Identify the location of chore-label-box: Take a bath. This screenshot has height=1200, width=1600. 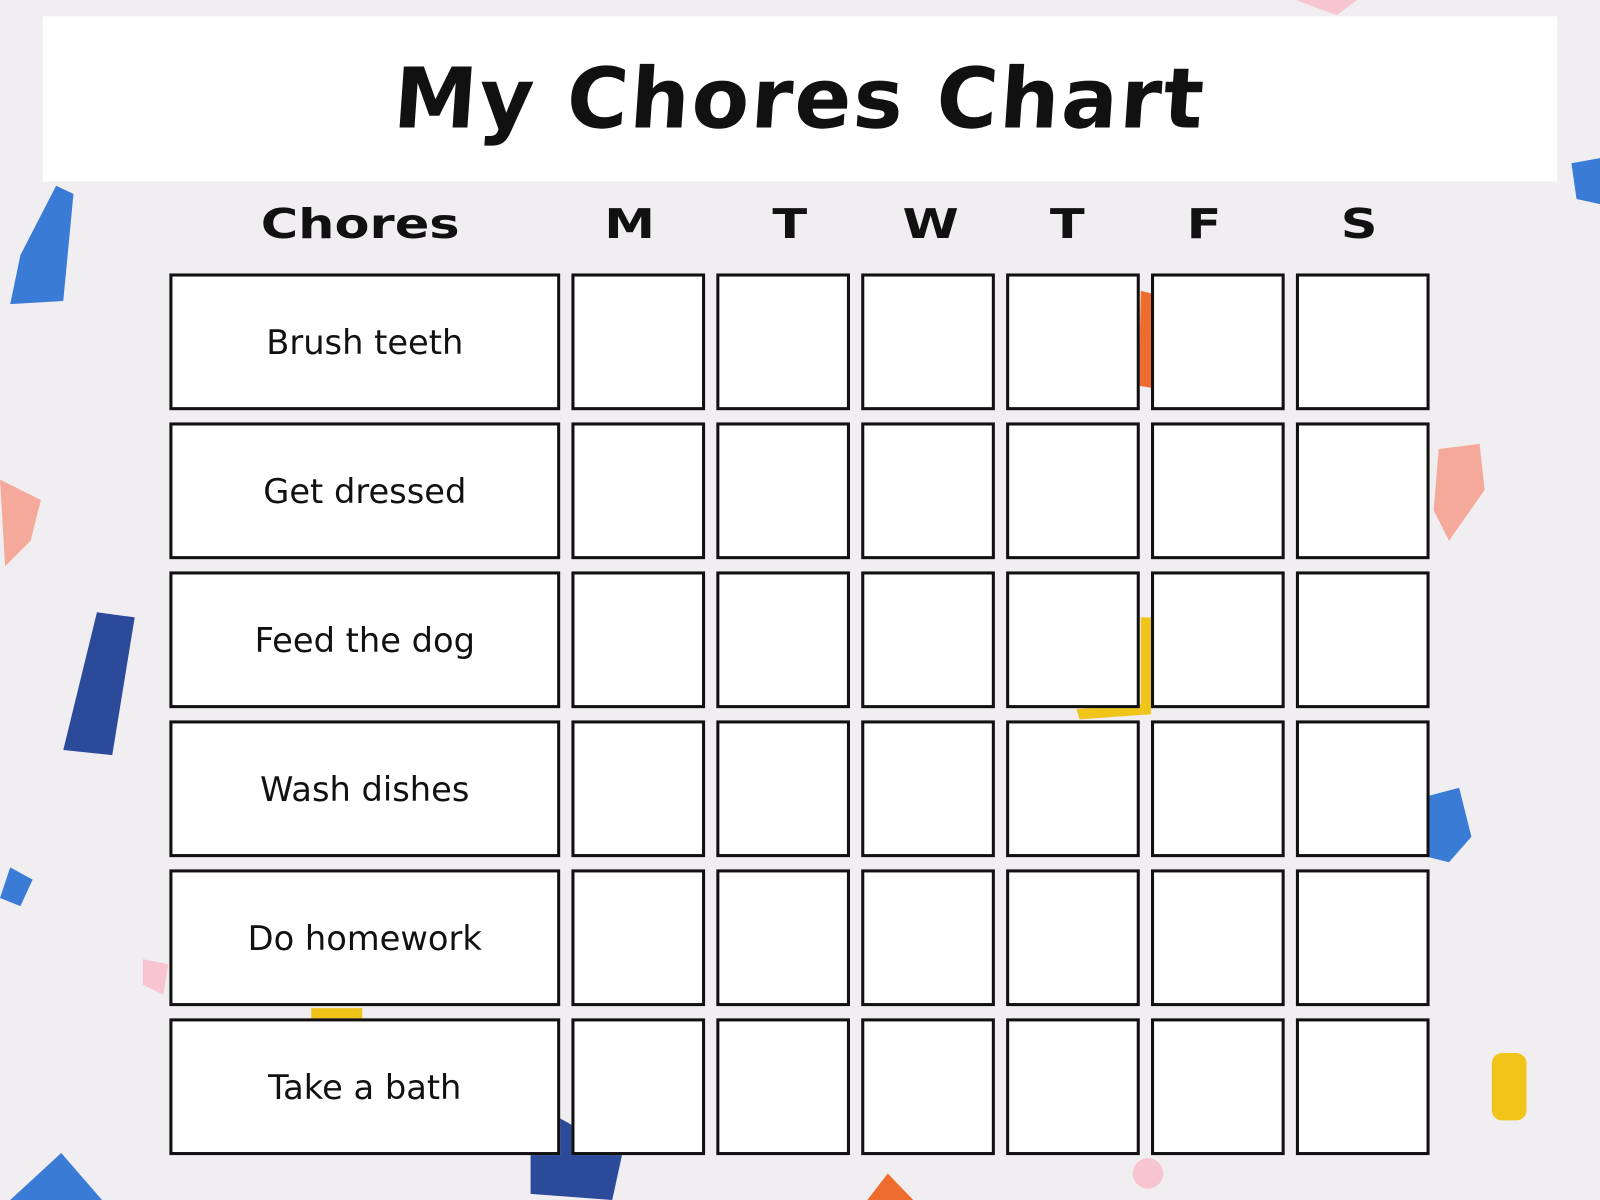
(365, 1087).